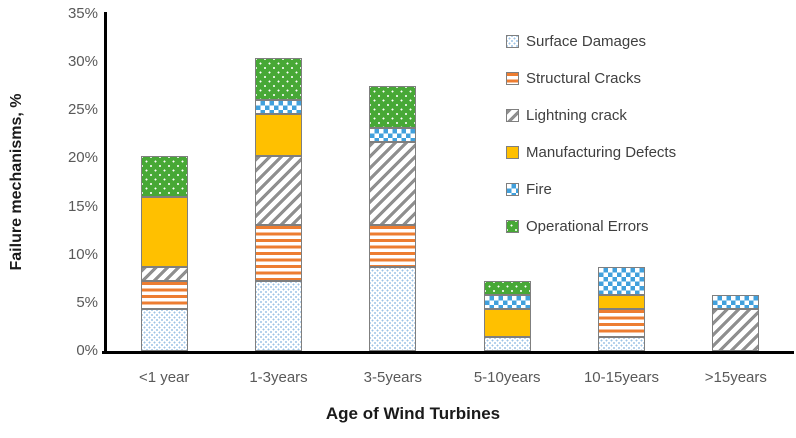 This screenshot has width=796, height=438. Describe the element at coordinates (539, 189) in the screenshot. I see `legend-label: Fire` at that location.